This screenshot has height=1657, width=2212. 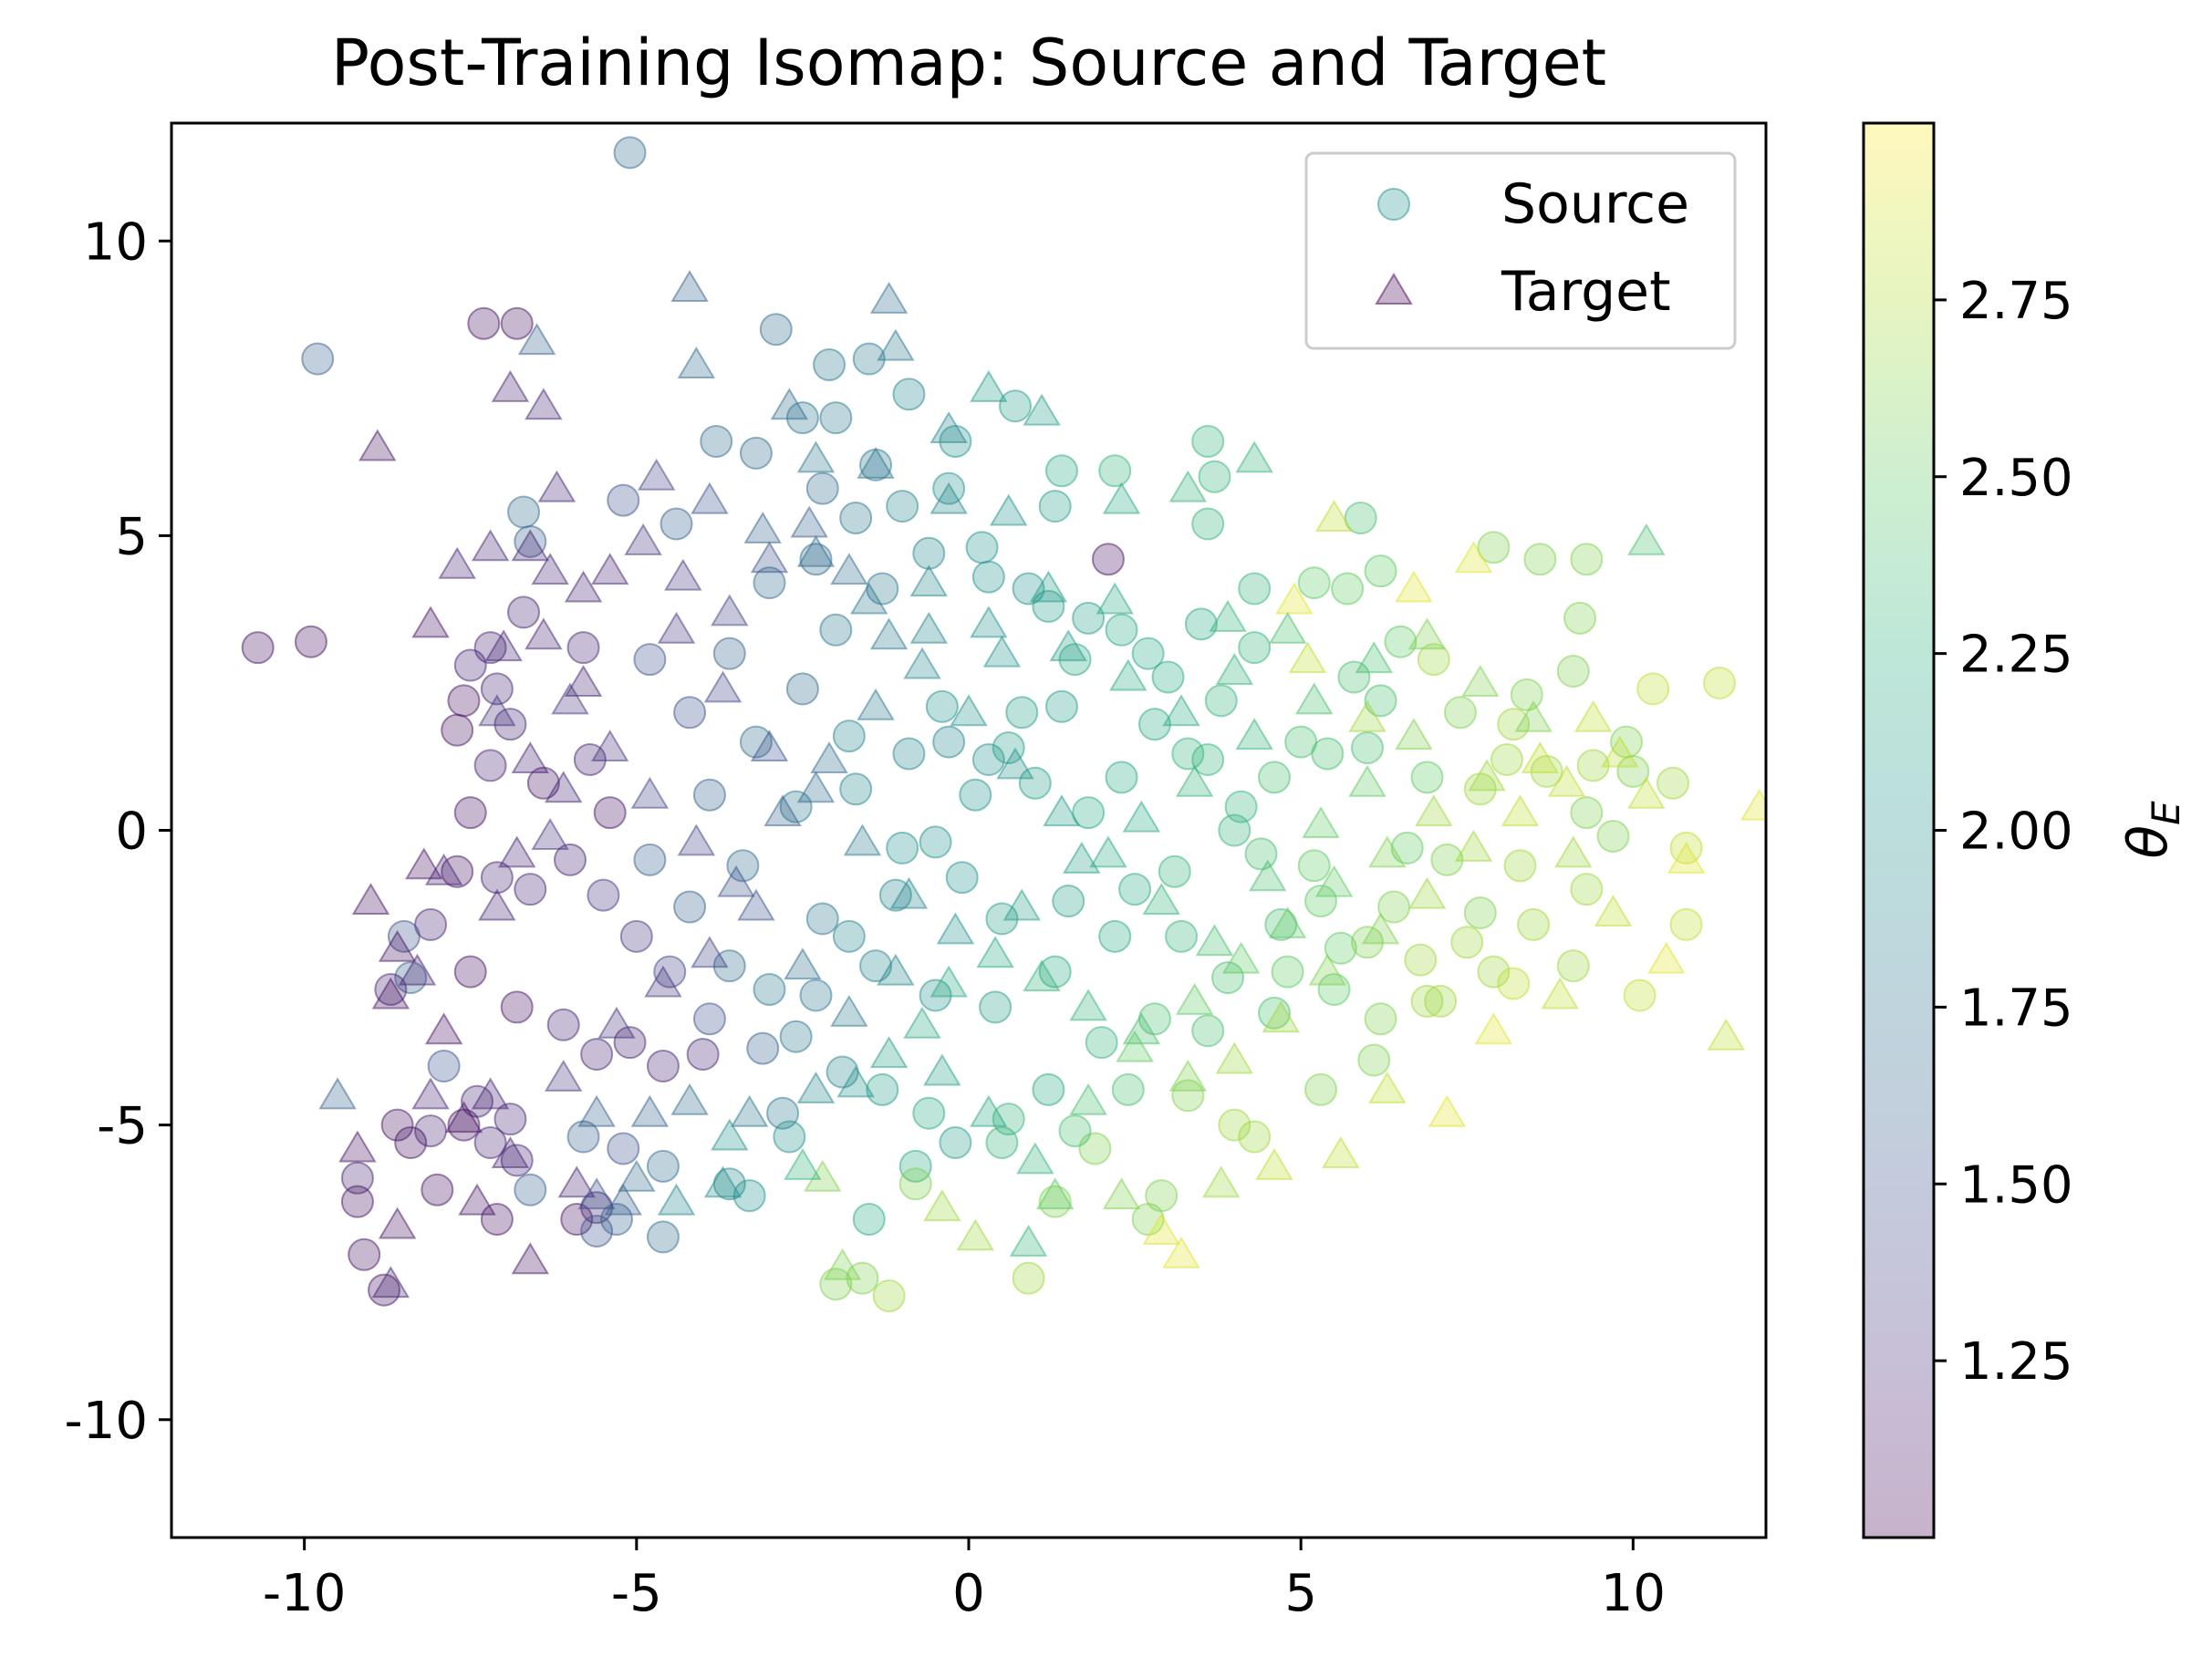 What do you see at coordinates (968, 1594) in the screenshot?
I see `x-tick-label: 0` at bounding box center [968, 1594].